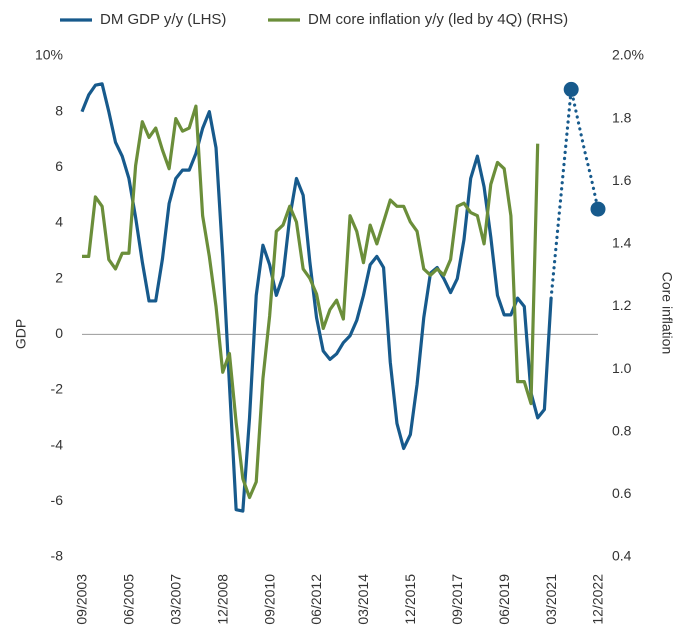 This screenshot has width=689, height=641. What do you see at coordinates (21, 334) in the screenshot?
I see `y-axis-label: GDP` at bounding box center [21, 334].